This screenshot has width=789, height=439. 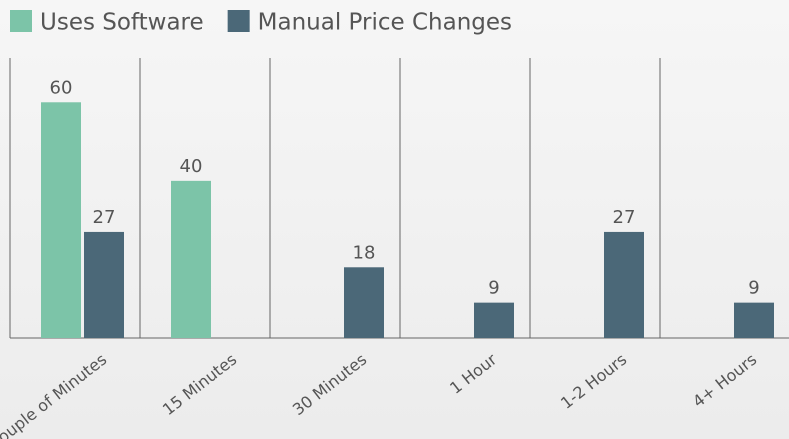 I want to click on x-tick-label: 1 Hour, so click(x=473, y=373).